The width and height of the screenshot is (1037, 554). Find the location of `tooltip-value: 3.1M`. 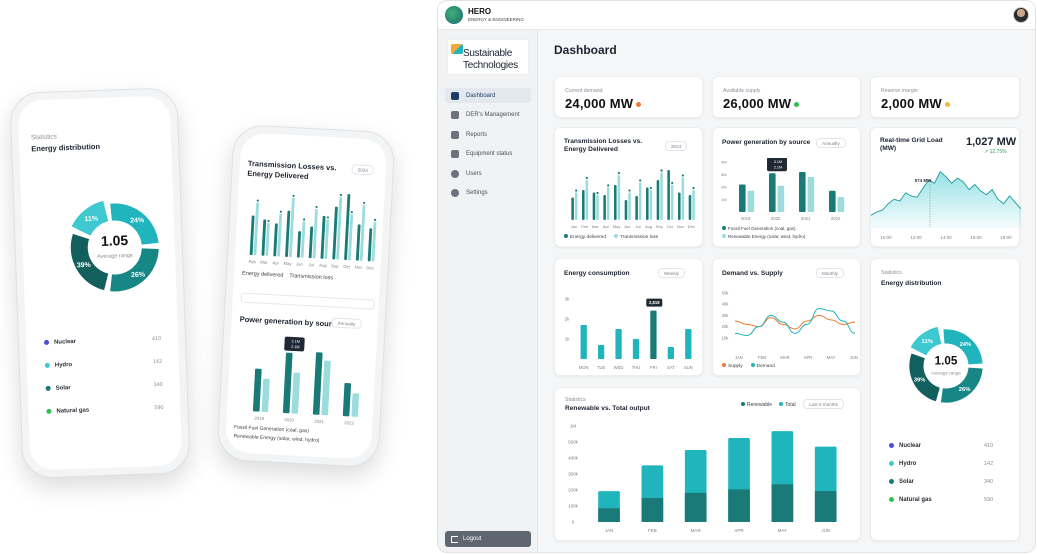

tooltip-value: 3.1M is located at coordinates (778, 162).